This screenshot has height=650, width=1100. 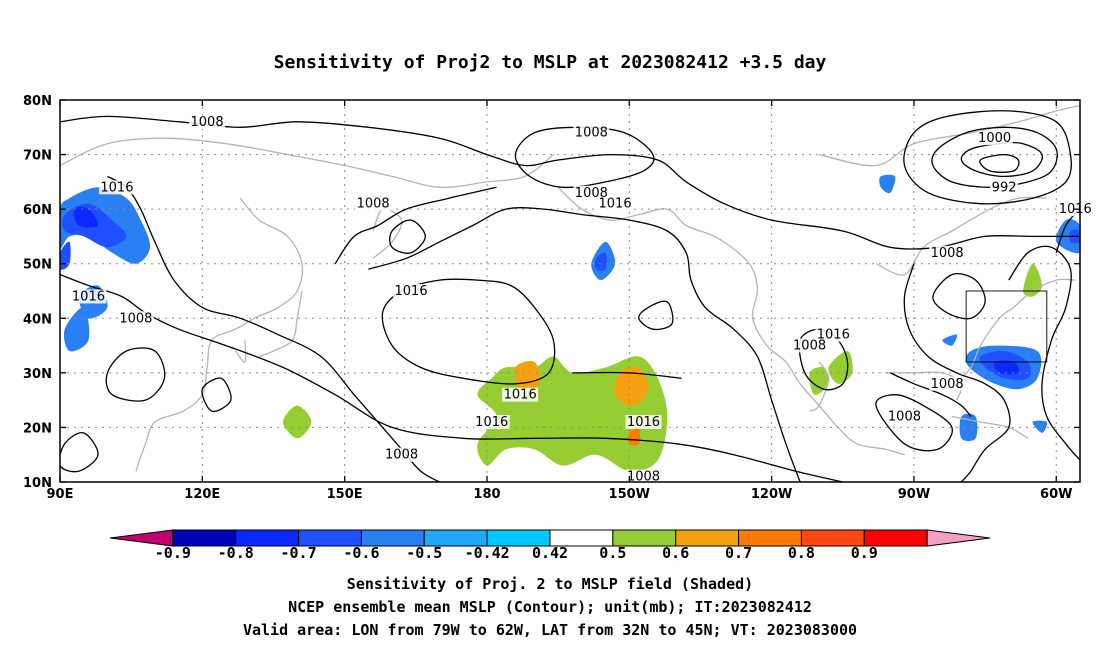 I want to click on x-tick-label: 180, so click(x=486, y=494).